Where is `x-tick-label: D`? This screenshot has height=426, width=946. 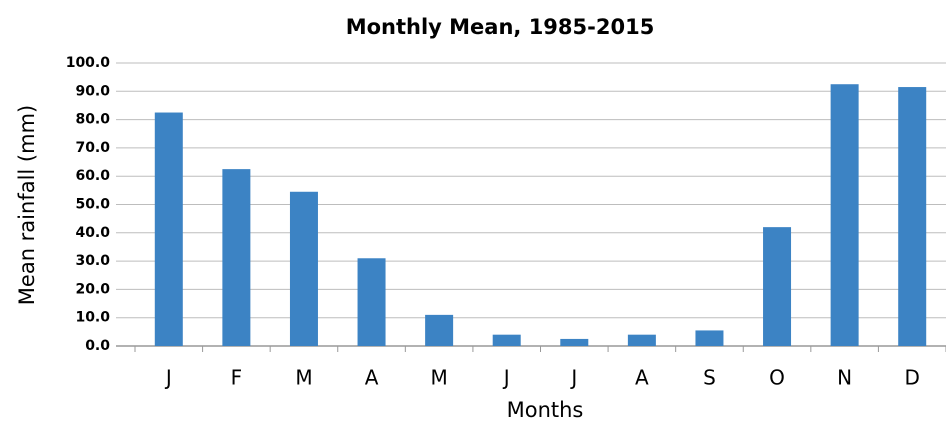 x-tick-label: D is located at coordinates (912, 378).